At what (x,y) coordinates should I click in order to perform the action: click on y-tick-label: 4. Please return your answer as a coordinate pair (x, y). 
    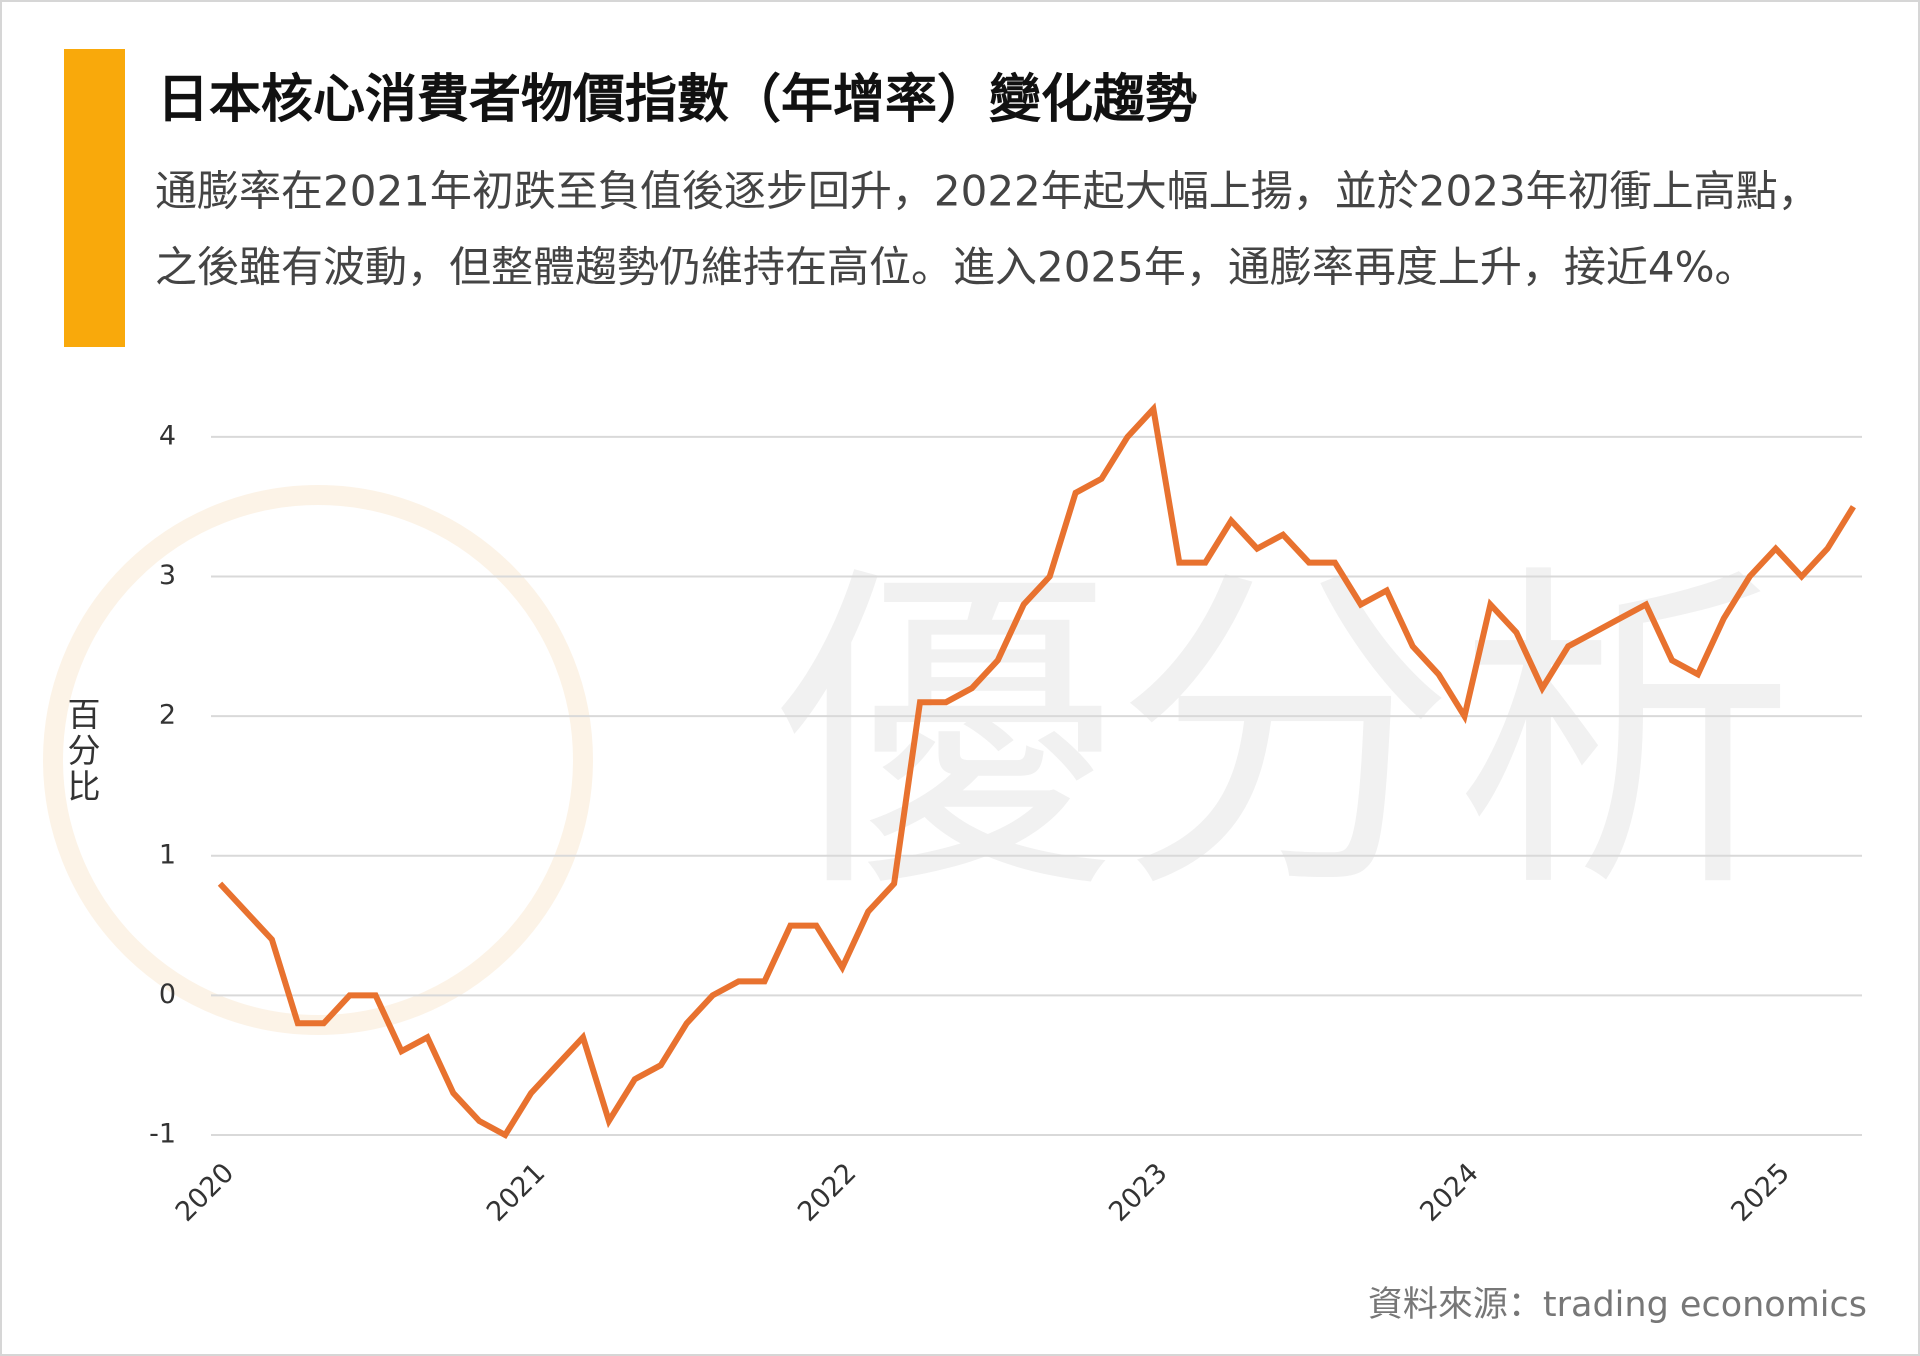
    Looking at the image, I should click on (167, 435).